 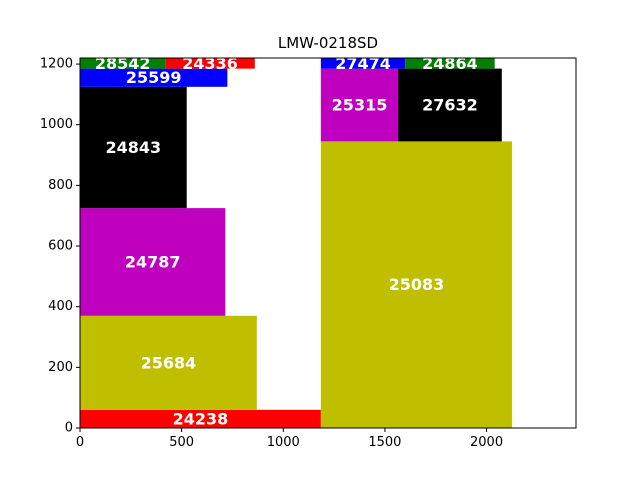 I want to click on piece-label-28542: 28542, so click(x=123, y=63).